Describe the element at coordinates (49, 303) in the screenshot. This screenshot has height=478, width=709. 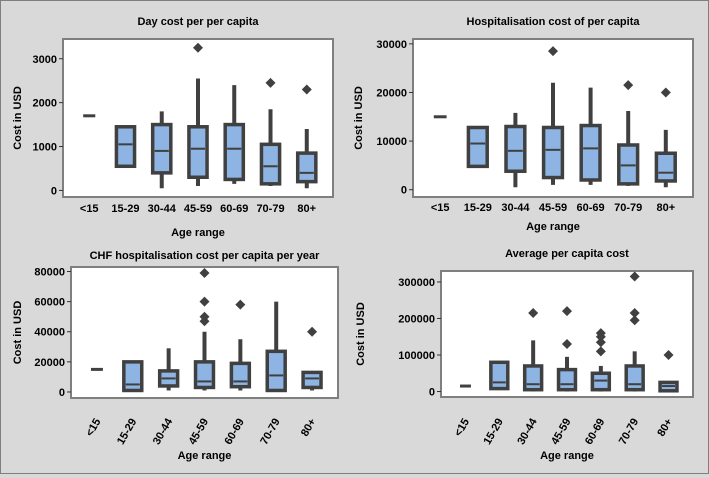
I see `y-tick-label: 60000` at that location.